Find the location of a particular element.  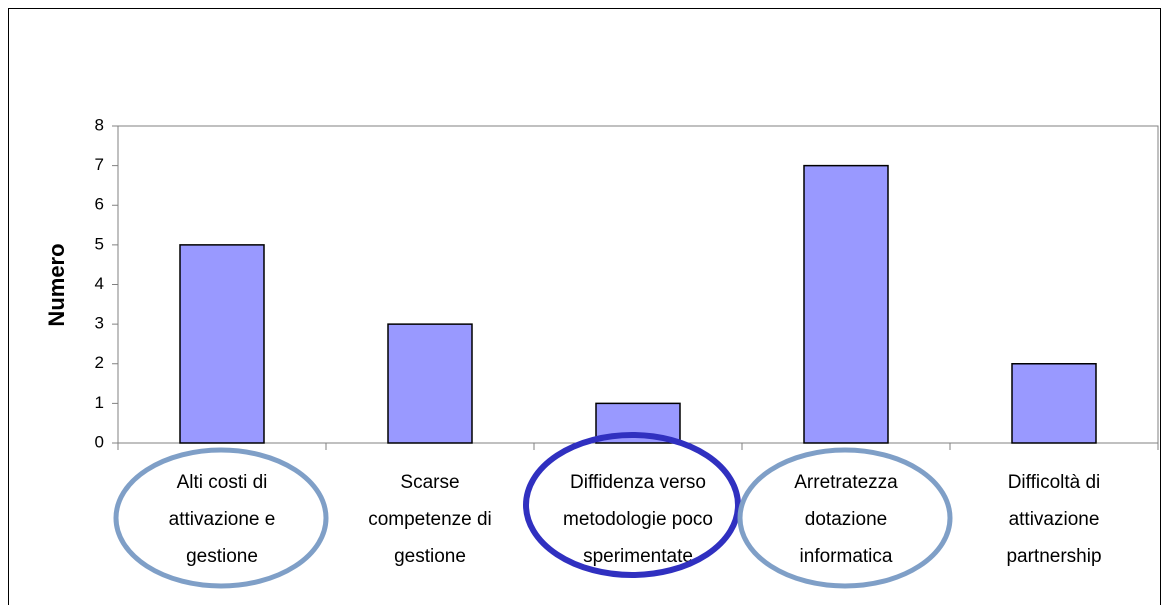

x-tick-label: sperimentate is located at coordinates (638, 556).